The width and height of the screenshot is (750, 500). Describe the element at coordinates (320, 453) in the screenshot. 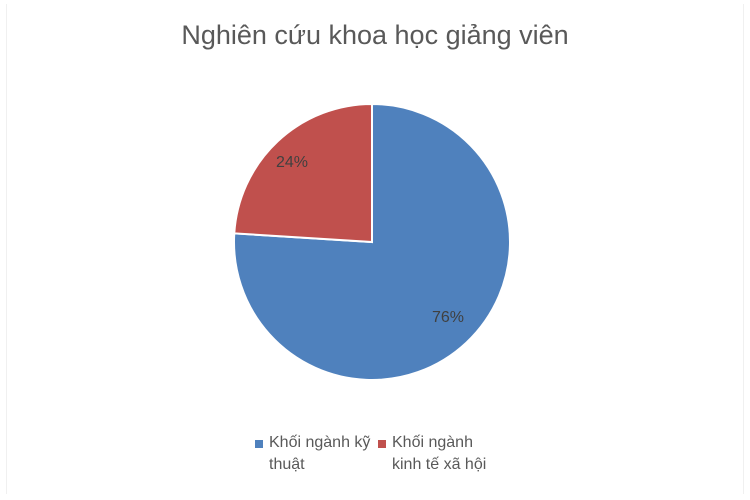

I see `legend-label-ky-thuat: Khối ngành kỹ thuật` at that location.